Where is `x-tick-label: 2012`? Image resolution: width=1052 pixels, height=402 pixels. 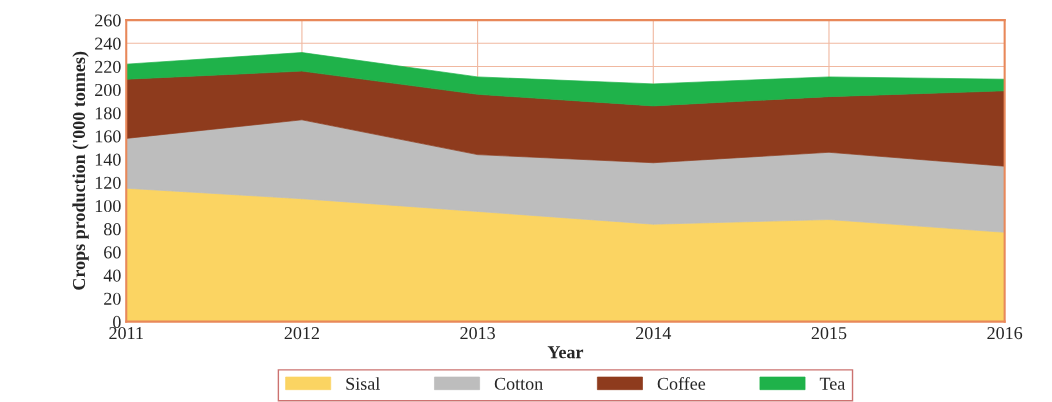 x-tick-label: 2012 is located at coordinates (301, 333).